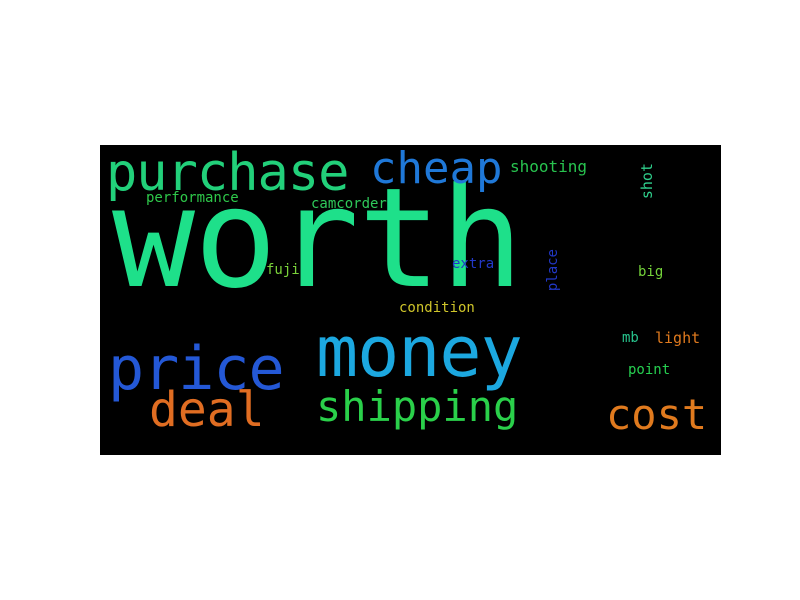  I want to click on word-fuji: fuji, so click(283, 270).